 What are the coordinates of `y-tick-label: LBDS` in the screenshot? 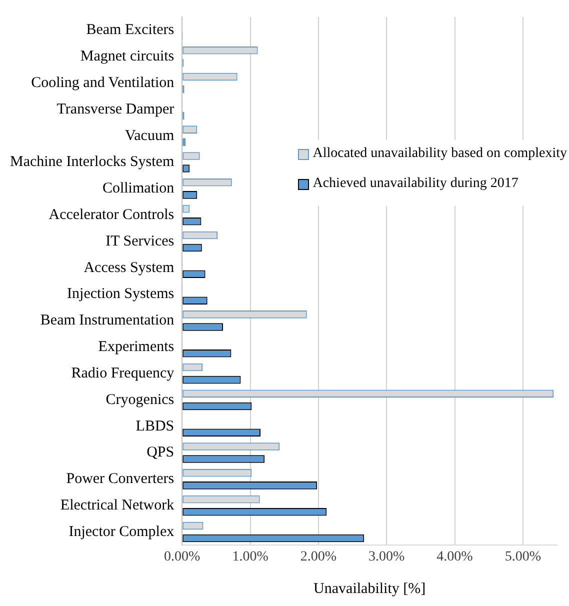 It's located at (155, 426).